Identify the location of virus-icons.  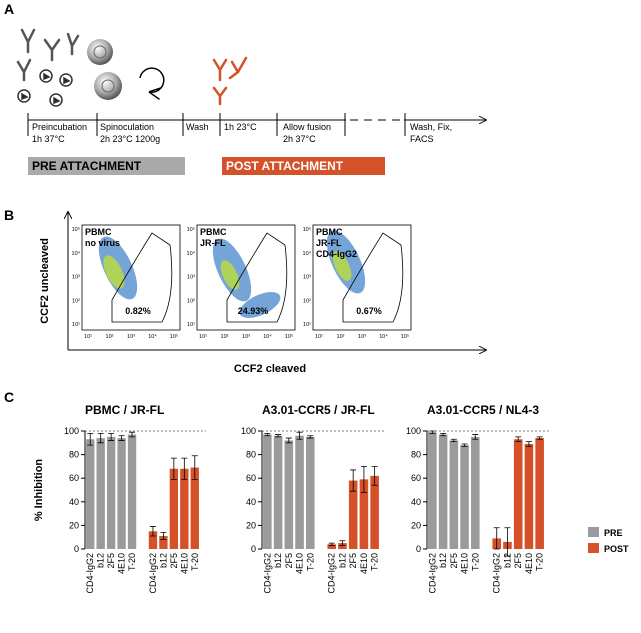
(45, 88).